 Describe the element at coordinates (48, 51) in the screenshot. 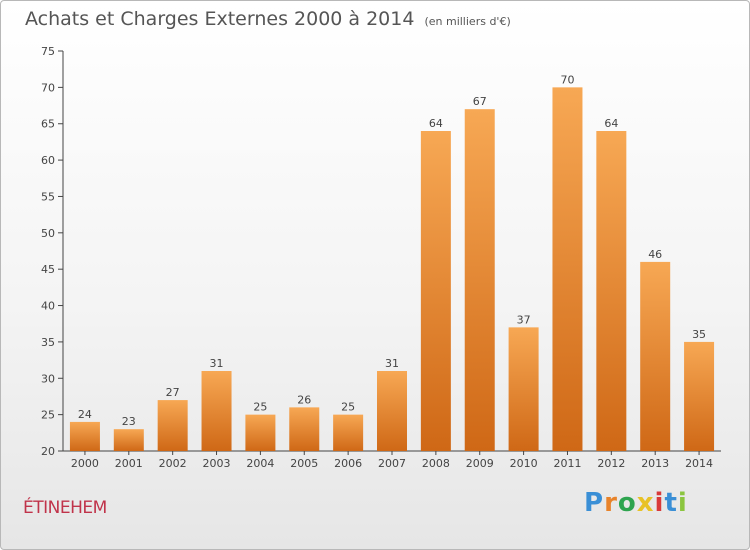

I see `y-tick-label: 75` at that location.